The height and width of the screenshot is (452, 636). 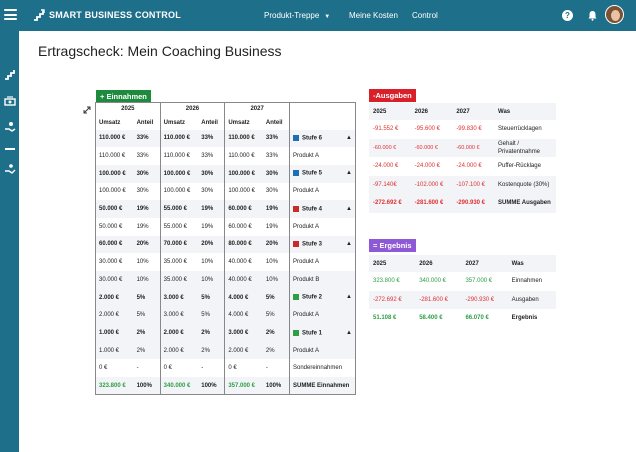 What do you see at coordinates (179, 333) in the screenshot?
I see `umsatz-cell: 2.000 €` at bounding box center [179, 333].